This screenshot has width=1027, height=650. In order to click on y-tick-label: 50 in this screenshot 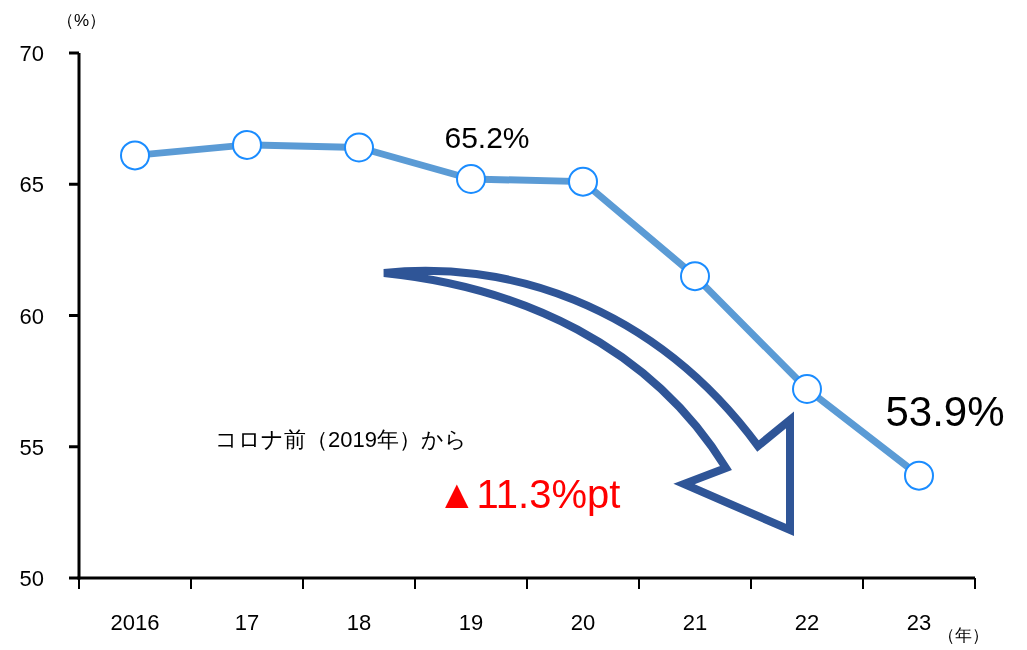, I will do `click(31, 578)`.